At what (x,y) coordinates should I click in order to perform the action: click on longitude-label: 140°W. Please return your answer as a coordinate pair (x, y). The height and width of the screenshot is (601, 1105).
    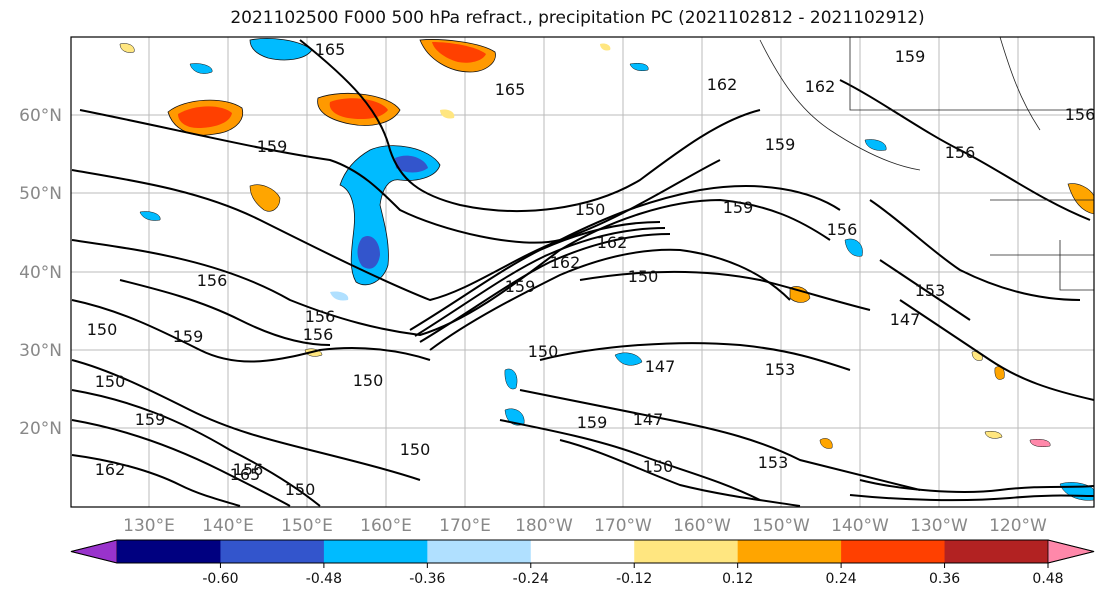
    Looking at the image, I should click on (860, 526).